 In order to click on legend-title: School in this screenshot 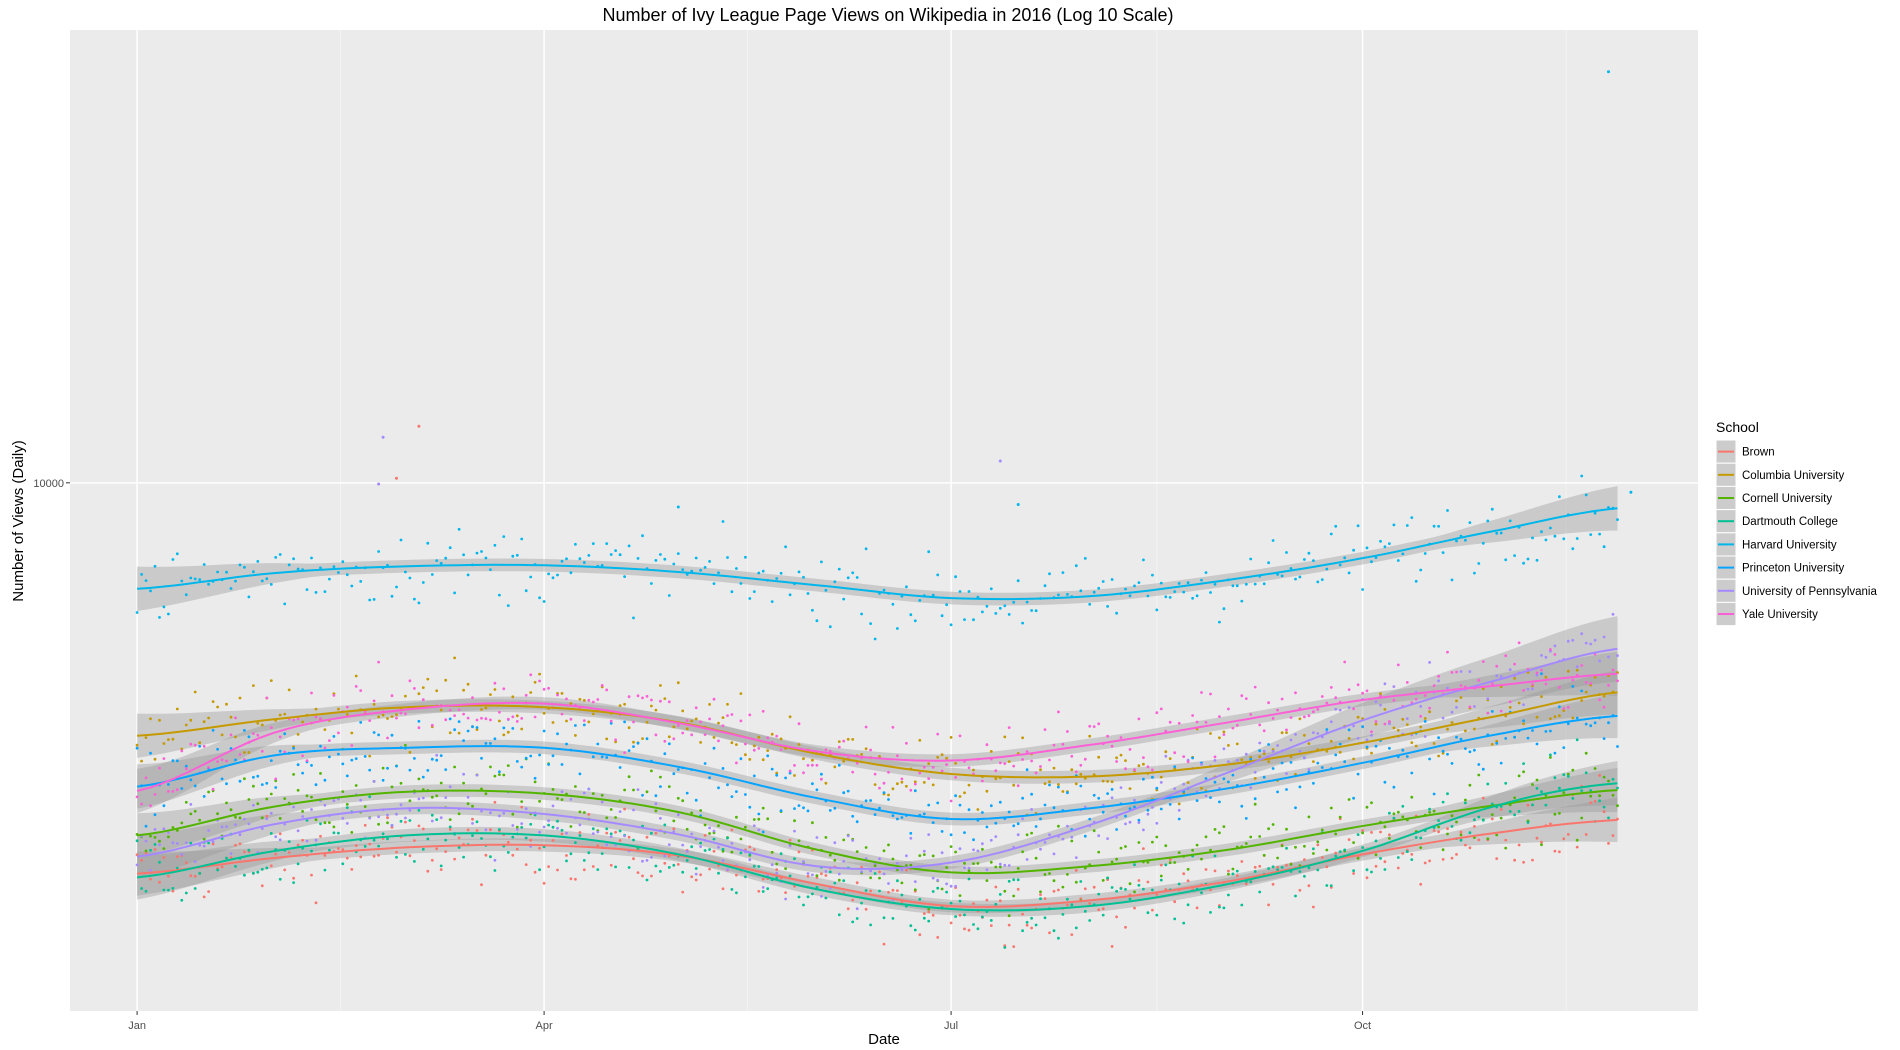, I will do `click(1737, 427)`.